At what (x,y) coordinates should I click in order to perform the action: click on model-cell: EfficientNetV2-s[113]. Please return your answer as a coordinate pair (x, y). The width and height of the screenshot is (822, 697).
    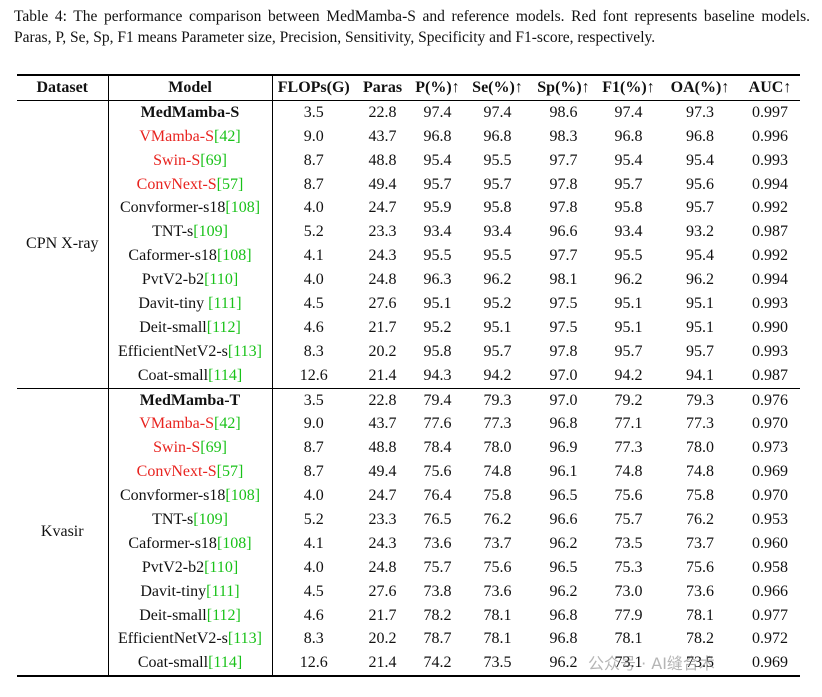
    Looking at the image, I should click on (190, 639).